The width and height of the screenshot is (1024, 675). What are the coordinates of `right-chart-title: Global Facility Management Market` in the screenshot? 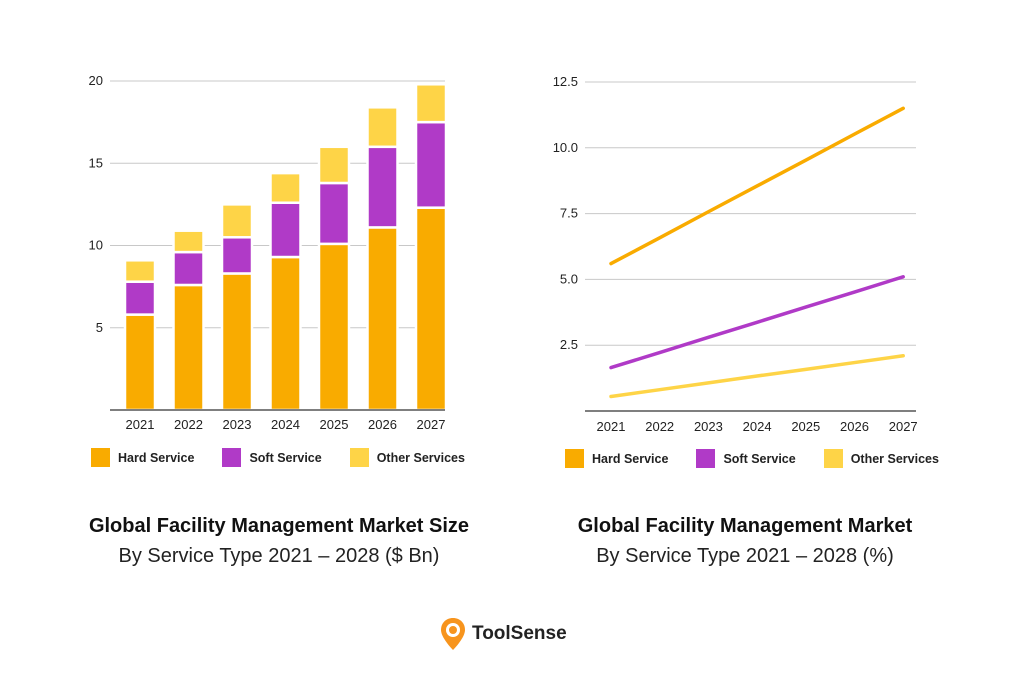 It's located at (745, 526).